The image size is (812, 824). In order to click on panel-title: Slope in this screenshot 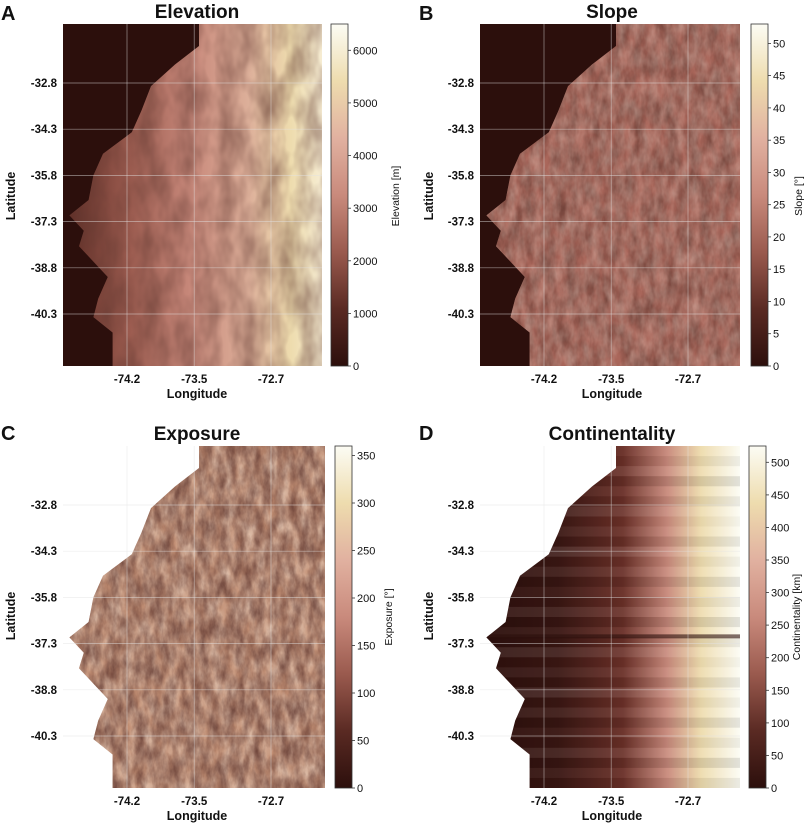, I will do `click(612, 12)`.